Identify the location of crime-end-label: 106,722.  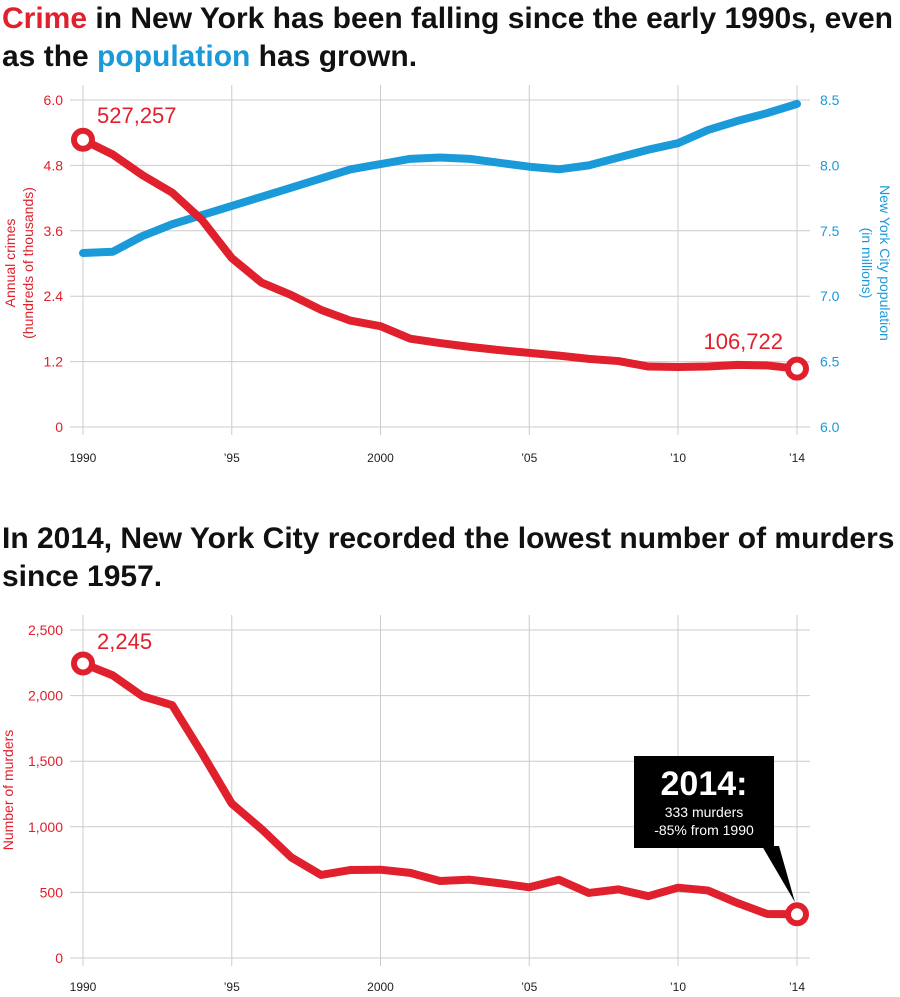
(743, 341).